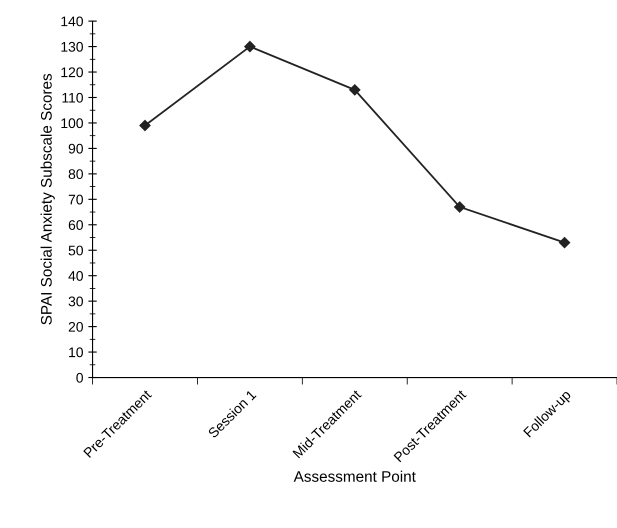 The width and height of the screenshot is (617, 528). Describe the element at coordinates (75, 251) in the screenshot. I see `y-tick-label: 50` at that location.